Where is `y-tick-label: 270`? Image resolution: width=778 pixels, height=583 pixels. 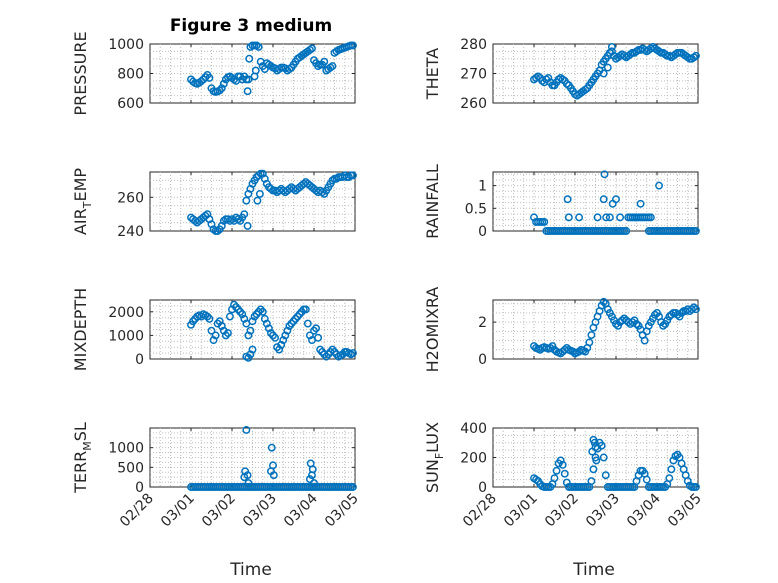
y-tick-label: 270 is located at coordinates (473, 75).